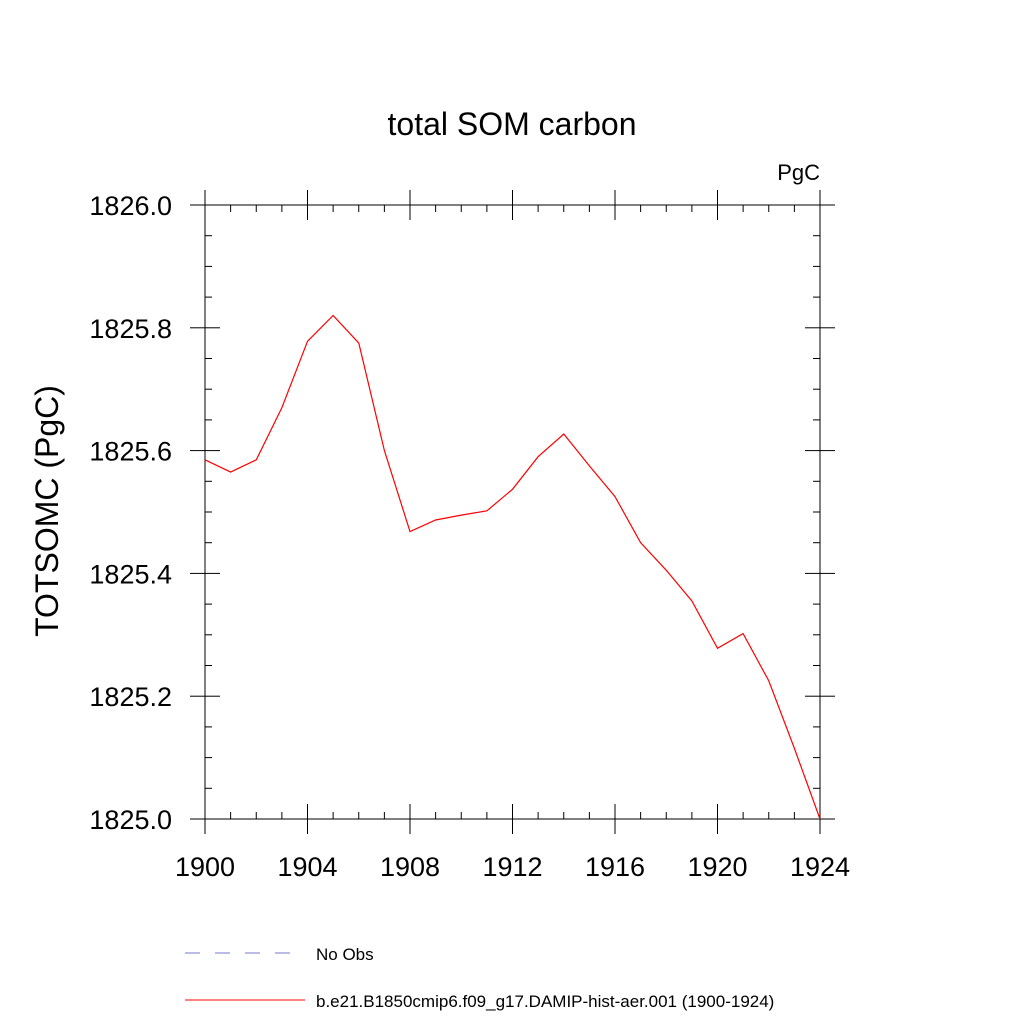 The width and height of the screenshot is (1024, 1024). Describe the element at coordinates (410, 867) in the screenshot. I see `x-tick-label: 1908` at that location.